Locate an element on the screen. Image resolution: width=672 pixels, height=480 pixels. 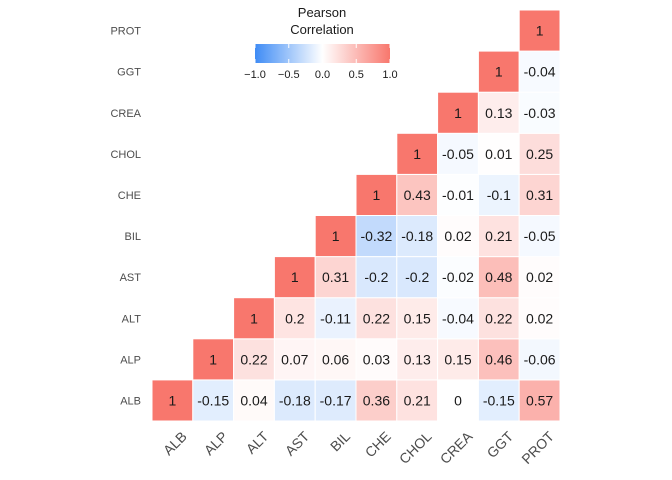
cell-label-chol-ast: -0.2 is located at coordinates (417, 277).